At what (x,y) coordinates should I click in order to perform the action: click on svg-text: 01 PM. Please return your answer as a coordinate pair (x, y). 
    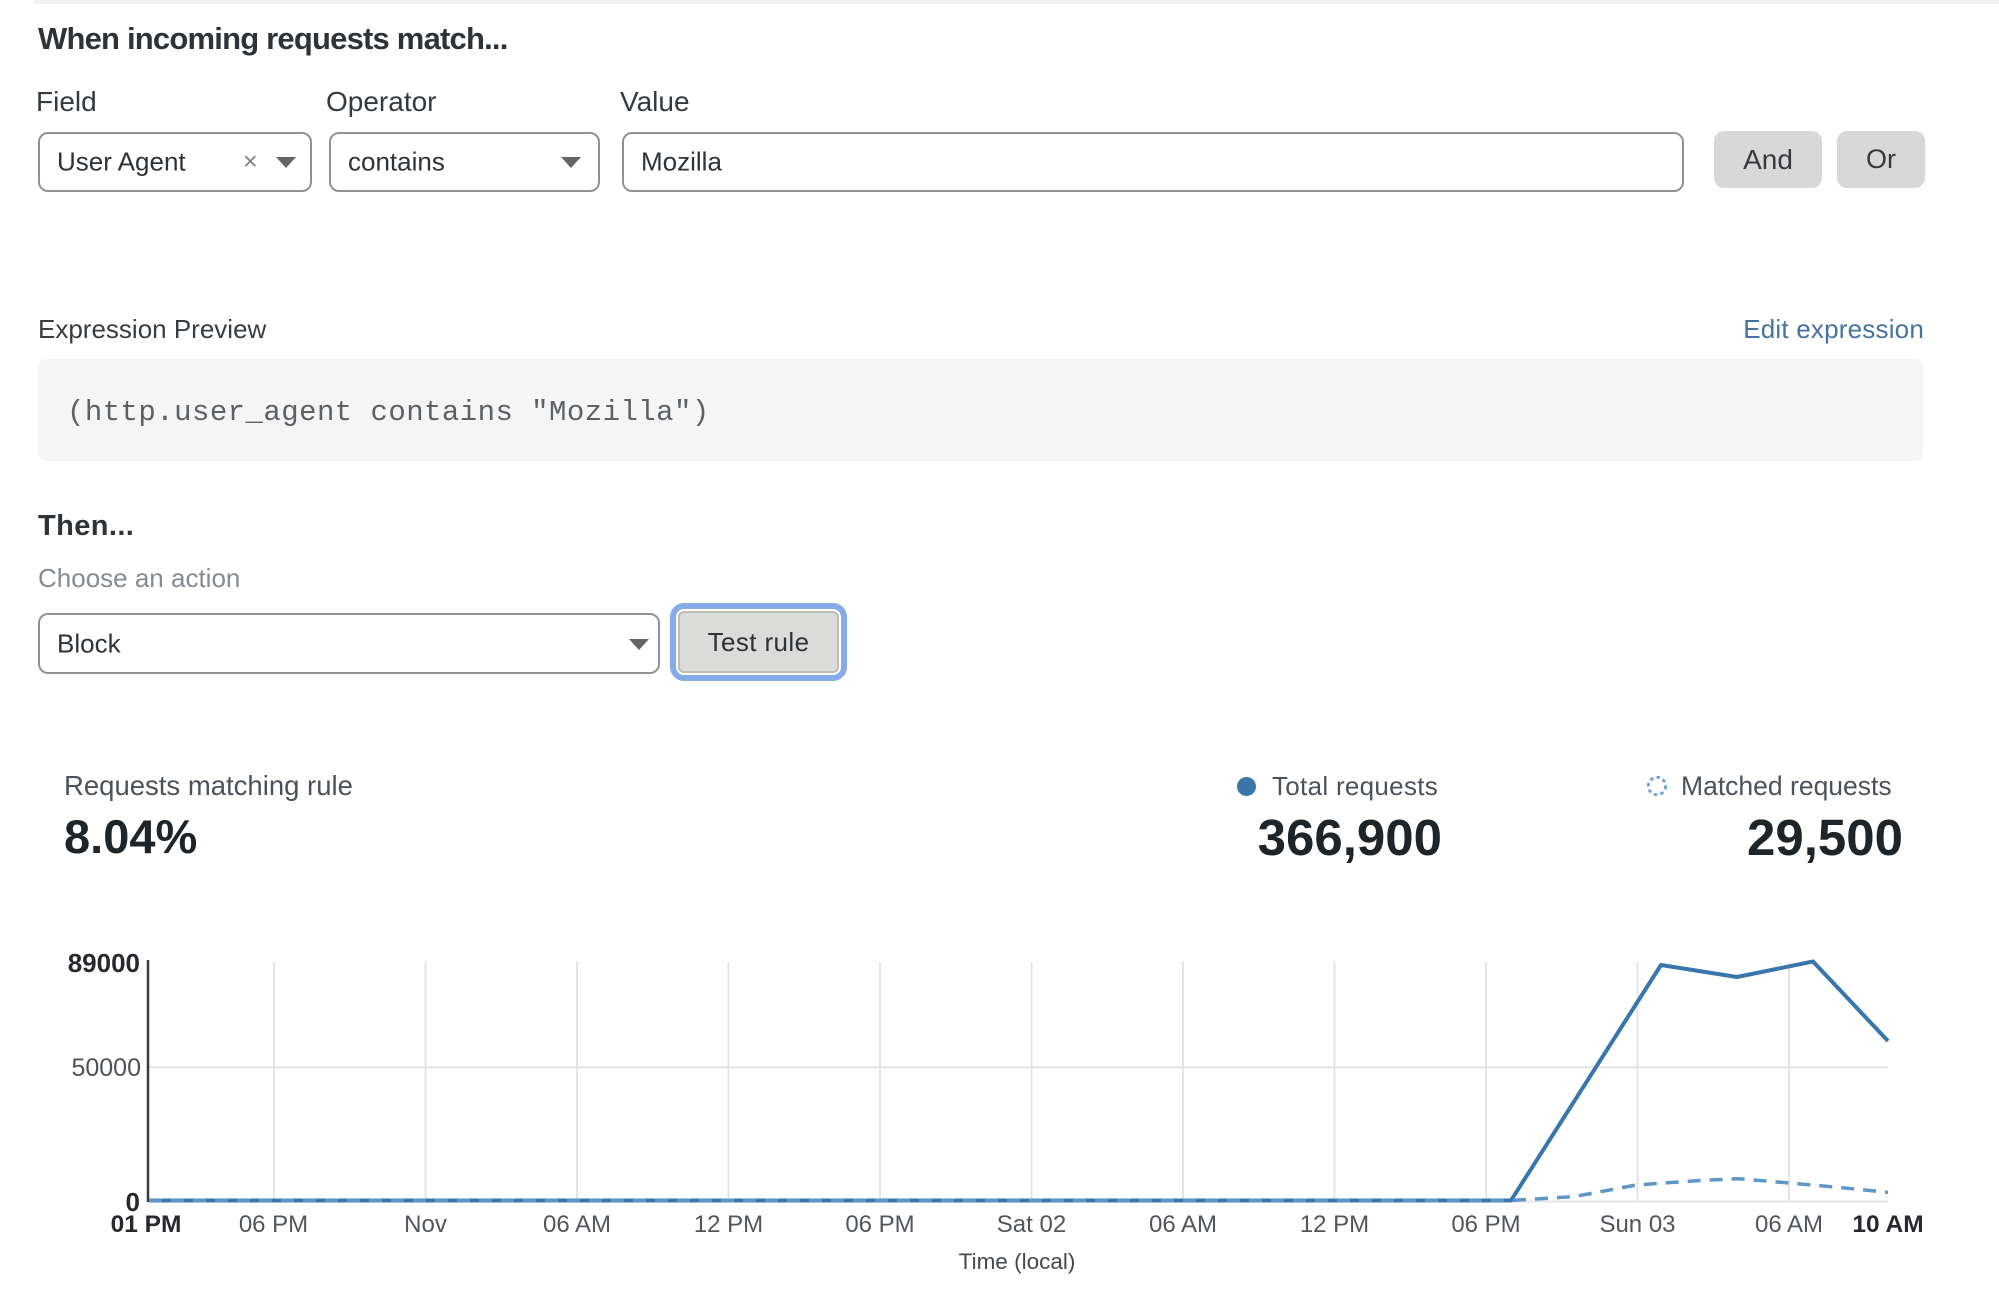
    Looking at the image, I should click on (146, 1224).